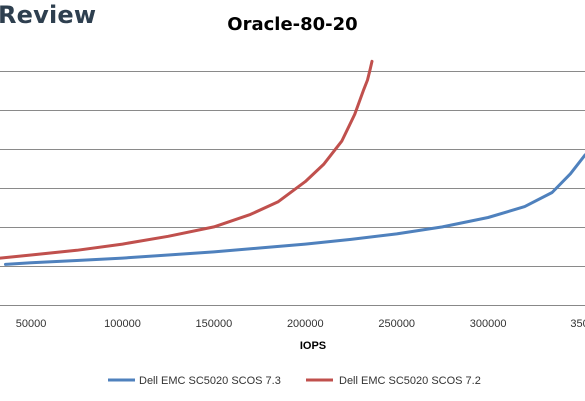 Image resolution: width=585 pixels, height=401 pixels. Describe the element at coordinates (410, 381) in the screenshot. I see `legend-label-2: Dell EMC SC5020 SCOS 7.2` at that location.